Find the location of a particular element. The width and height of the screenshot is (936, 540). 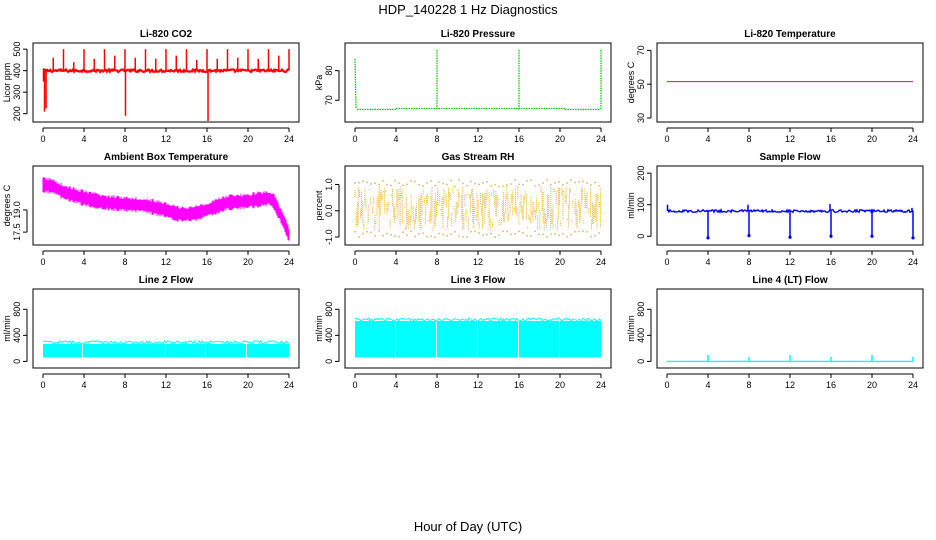

panel-title: Ambient Box Temperature is located at coordinates (166, 157).